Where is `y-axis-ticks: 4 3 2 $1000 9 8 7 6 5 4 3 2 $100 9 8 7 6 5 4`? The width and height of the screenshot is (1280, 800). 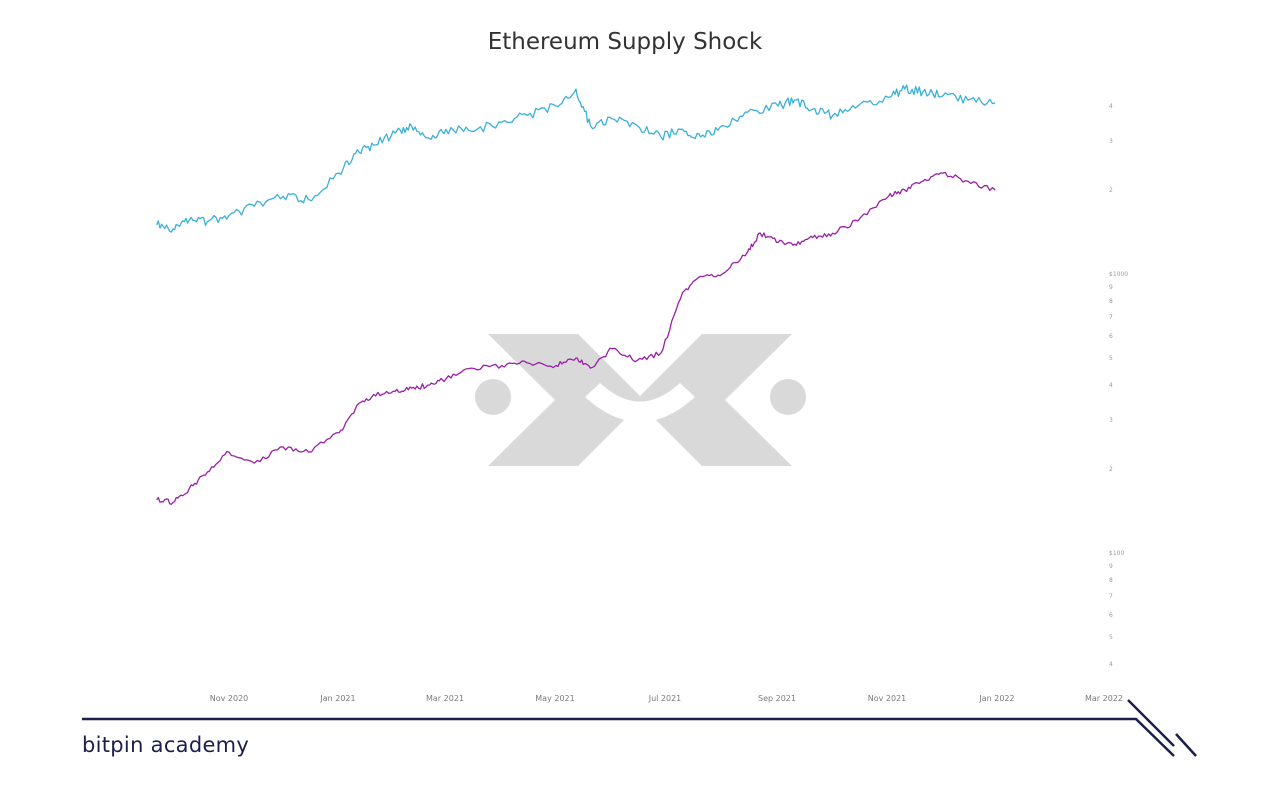 y-axis-ticks: 4 3 2 $1000 9 8 7 6 5 4 3 2 $100 9 8 7 6 5 4 is located at coordinates (1118, 385).